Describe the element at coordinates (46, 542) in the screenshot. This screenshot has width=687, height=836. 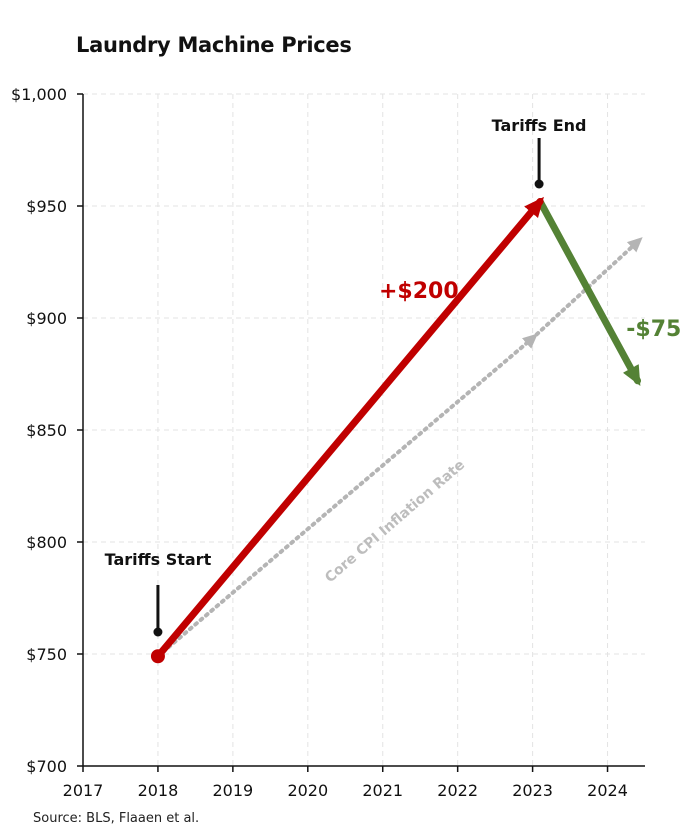
I see `y-tick-label: $800` at that location.